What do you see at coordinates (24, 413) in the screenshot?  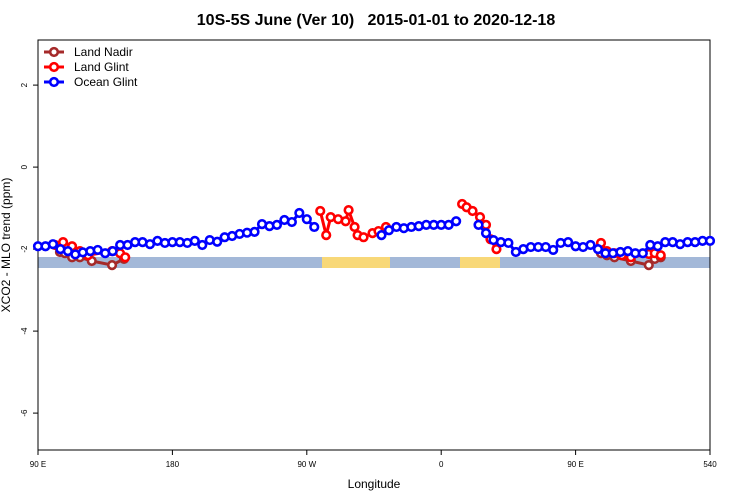 I see `y-tick-label: -6` at bounding box center [24, 413].